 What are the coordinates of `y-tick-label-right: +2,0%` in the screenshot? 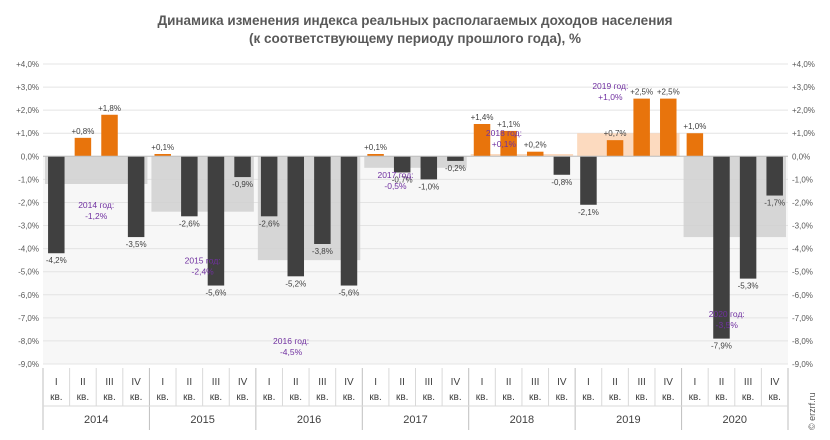 It's located at (803, 110).